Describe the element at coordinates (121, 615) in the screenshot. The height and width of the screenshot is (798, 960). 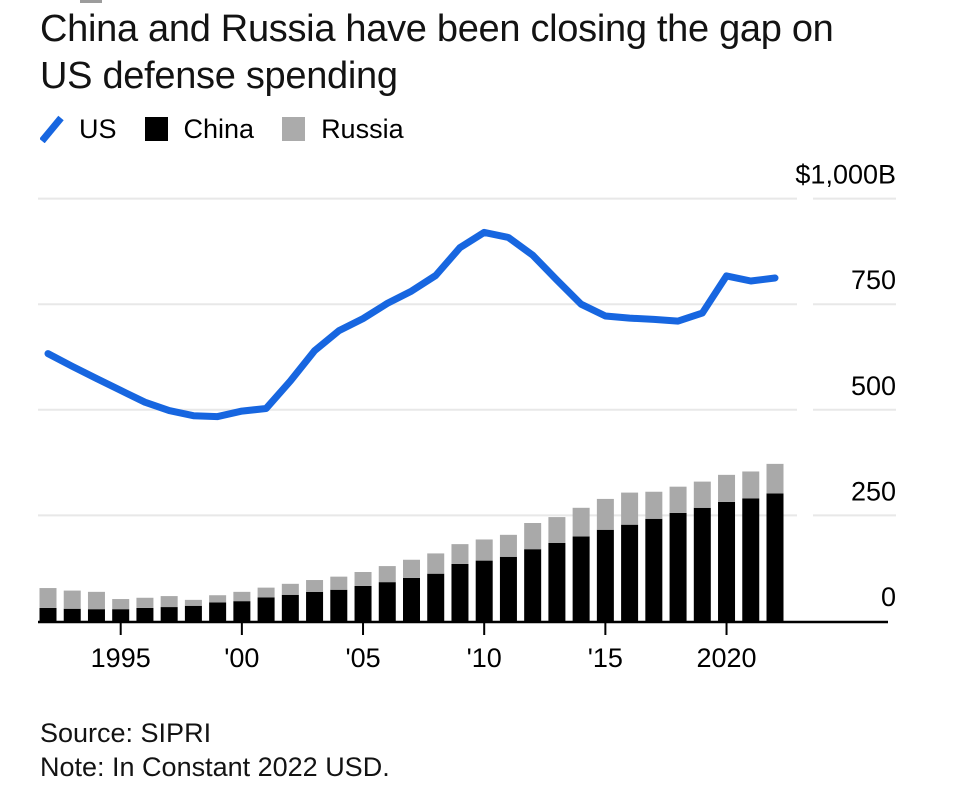
I see `china-bar-1995` at that location.